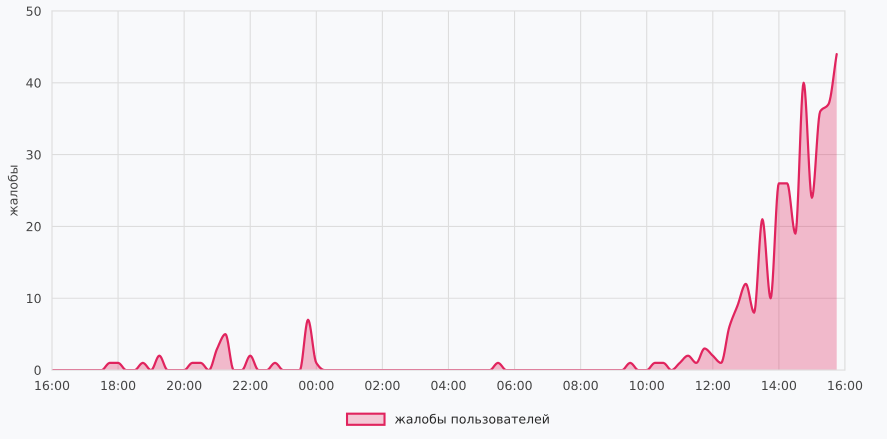 The width and height of the screenshot is (887, 439). Describe the element at coordinates (713, 385) in the screenshot. I see `x-tick-label: 12:00` at that location.